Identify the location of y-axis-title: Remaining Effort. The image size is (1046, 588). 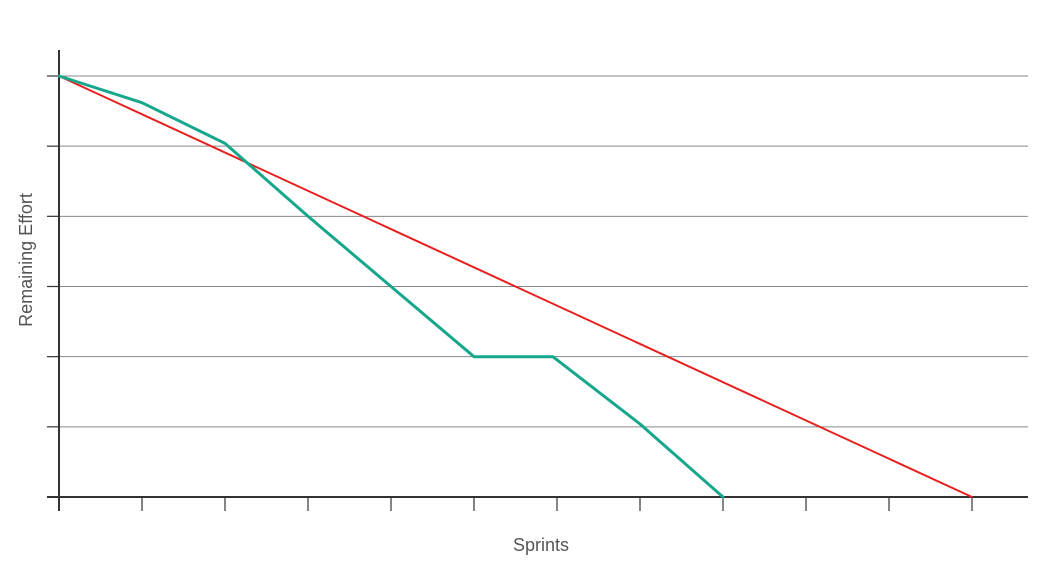
(26, 260).